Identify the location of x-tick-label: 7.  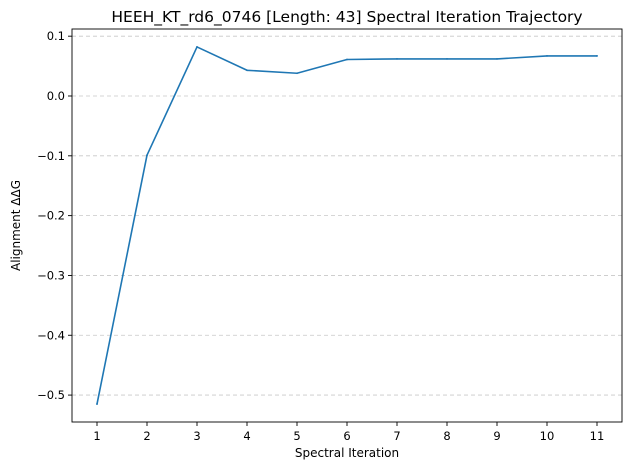
(396, 436).